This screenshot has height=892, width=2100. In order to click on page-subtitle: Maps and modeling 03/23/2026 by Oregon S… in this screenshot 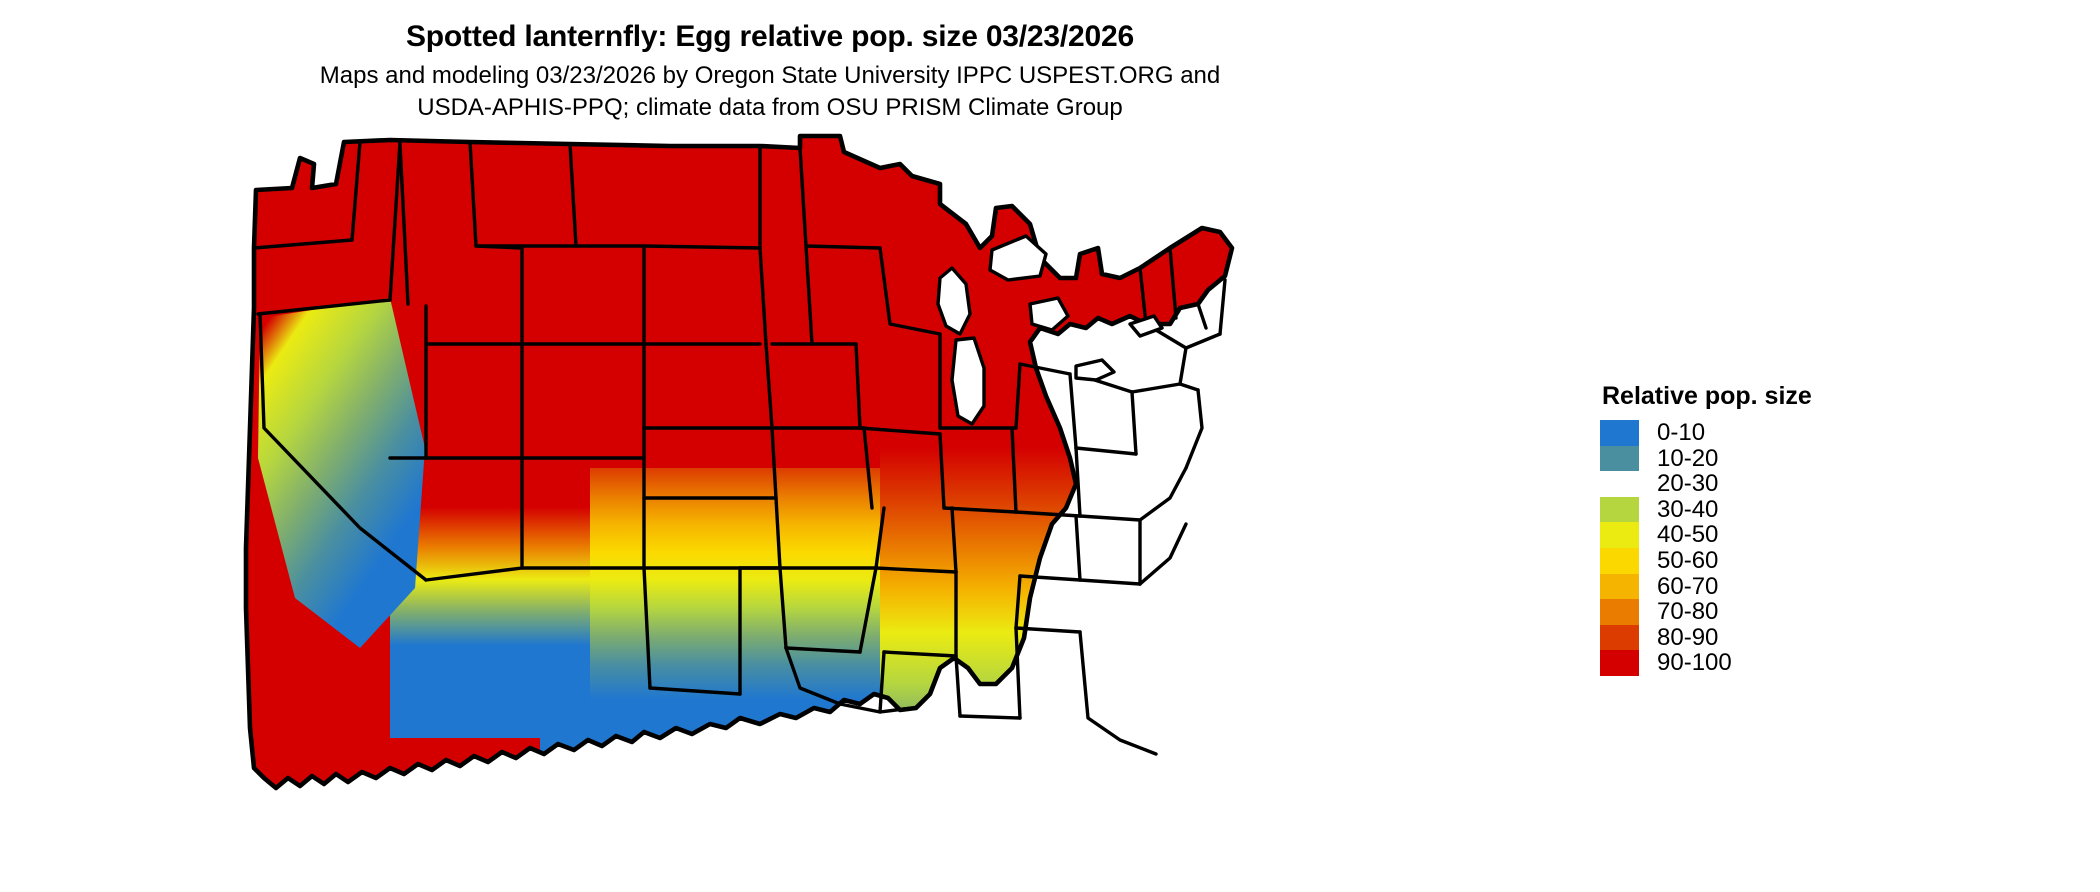, I will do `click(770, 92)`.